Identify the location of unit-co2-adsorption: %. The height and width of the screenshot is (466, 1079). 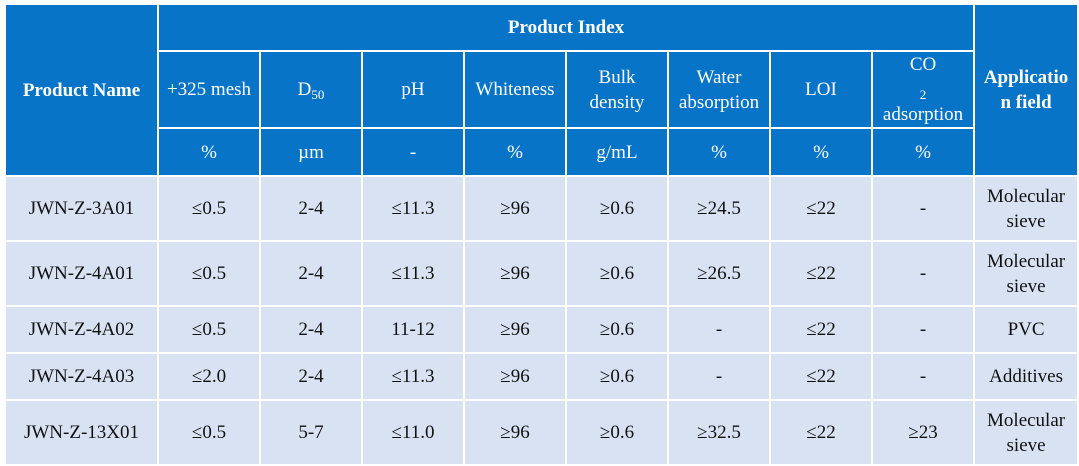
(923, 152).